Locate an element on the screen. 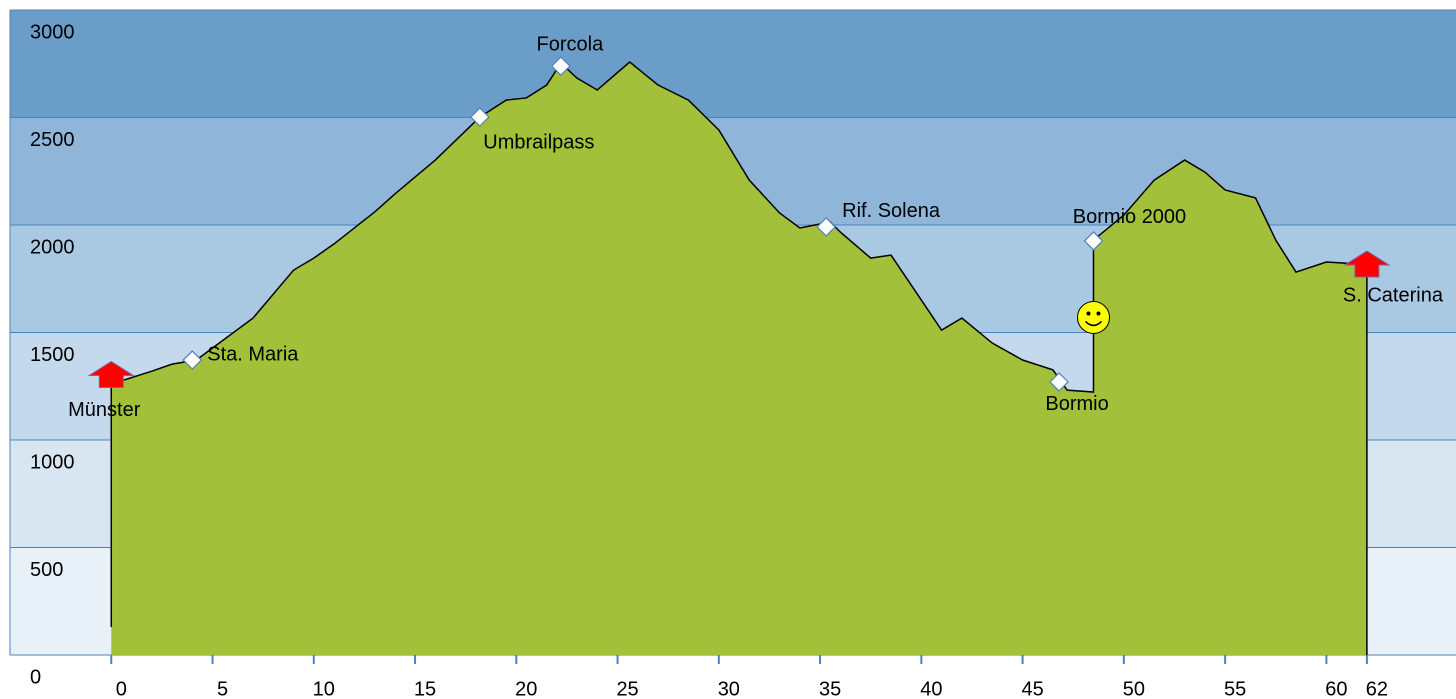 The width and height of the screenshot is (1456, 699). x-tick-label: 35 is located at coordinates (830, 688).